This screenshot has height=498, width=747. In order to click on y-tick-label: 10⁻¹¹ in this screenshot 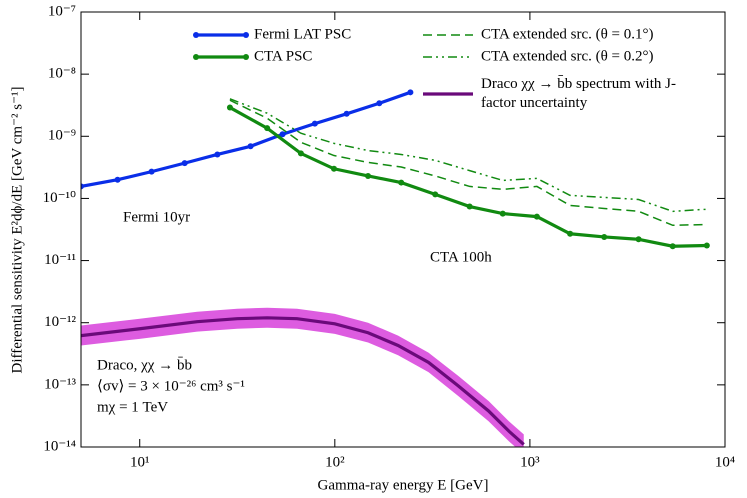, I will do `click(60, 260)`.